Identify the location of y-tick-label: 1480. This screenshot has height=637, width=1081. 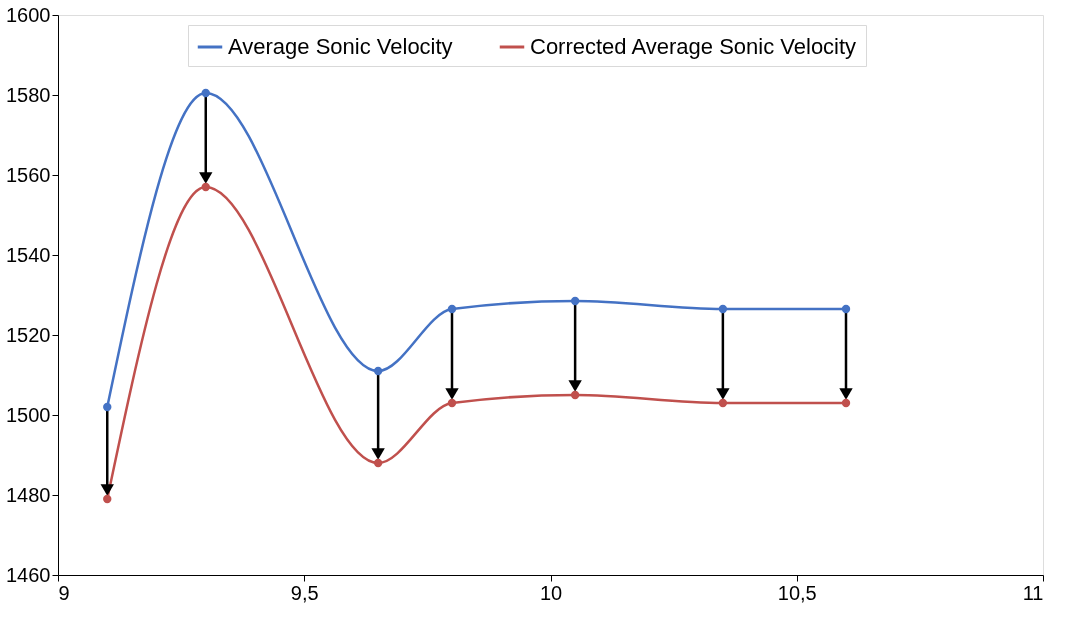
(28, 494).